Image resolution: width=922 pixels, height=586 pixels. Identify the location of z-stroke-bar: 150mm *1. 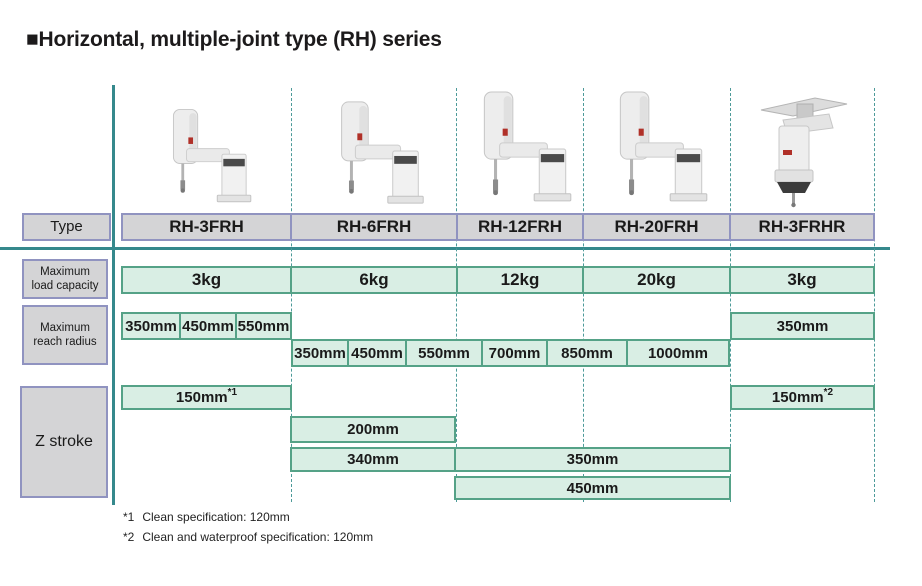
(206, 397).